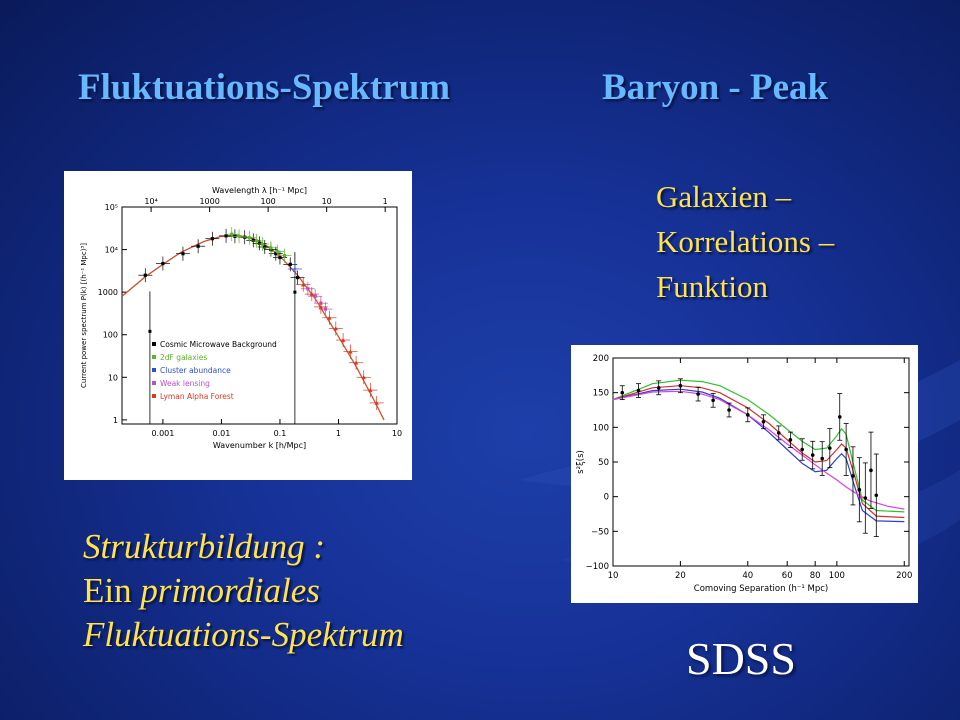  I want to click on top-tick-label: 100, so click(268, 201).